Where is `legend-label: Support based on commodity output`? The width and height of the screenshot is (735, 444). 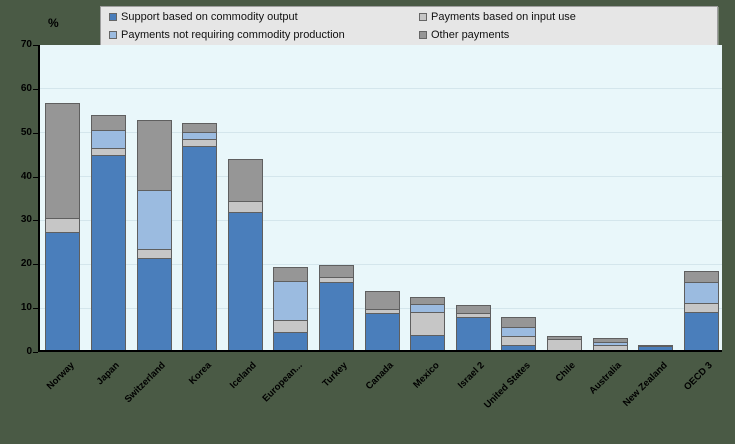
legend-label: Support based on commodity output is located at coordinates (209, 17).